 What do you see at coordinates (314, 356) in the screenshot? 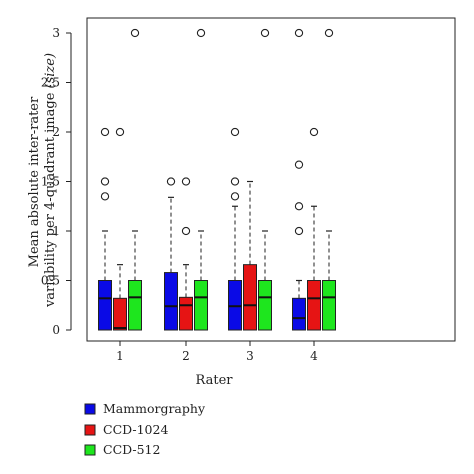
I see `x-tick-label: 4` at bounding box center [314, 356].